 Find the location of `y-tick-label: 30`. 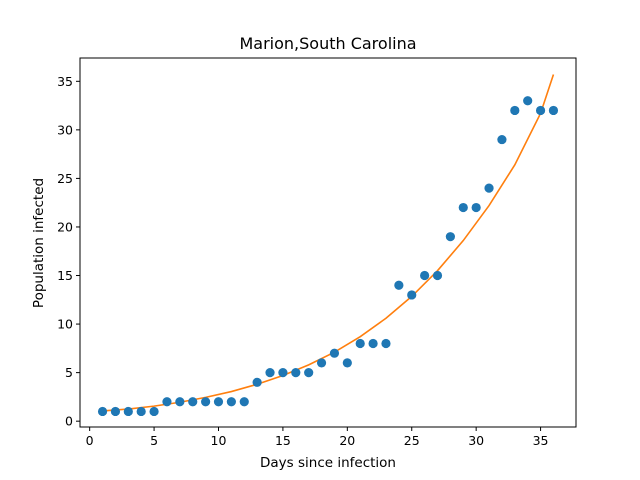

y-tick-label: 30 is located at coordinates (65, 129).